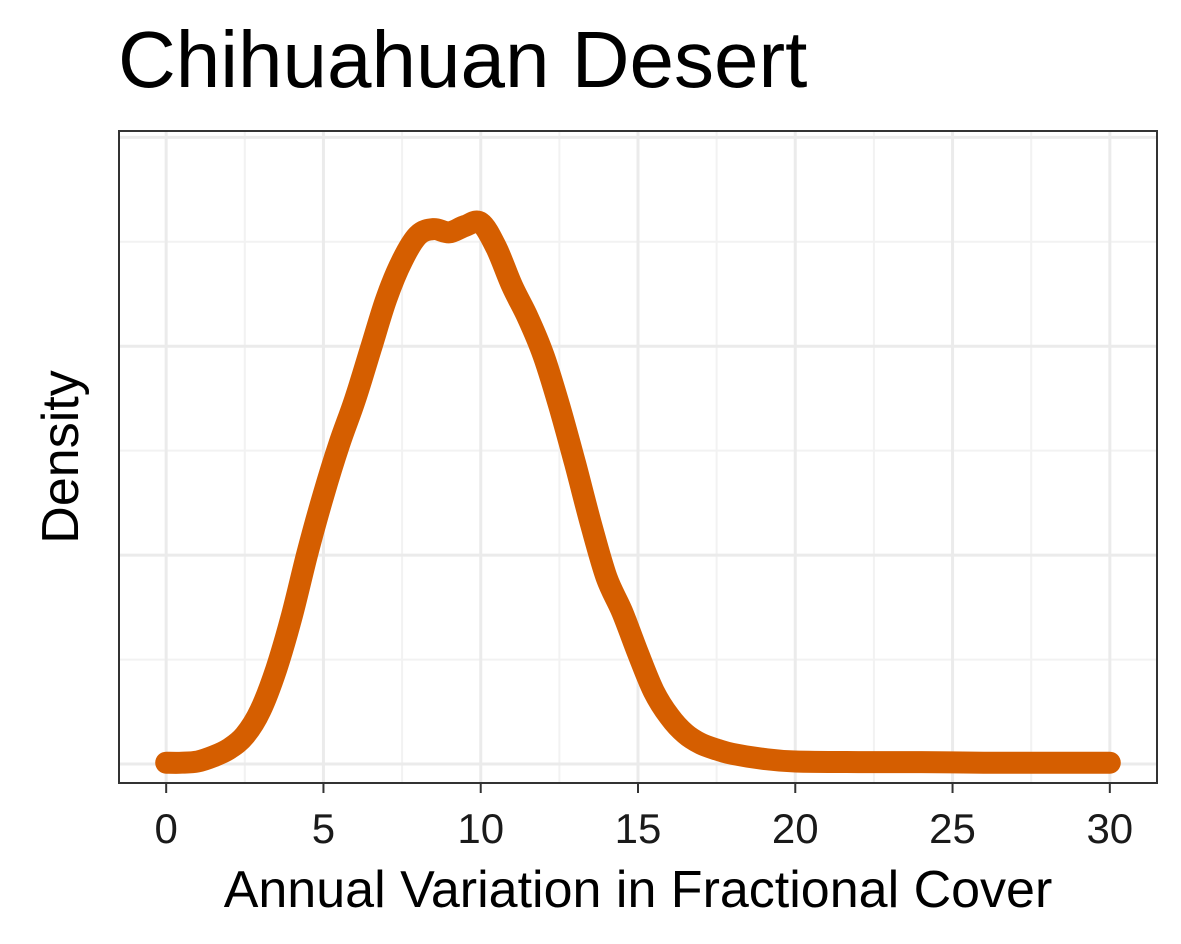 Image resolution: width=1181 pixels, height=944 pixels. I want to click on chart-title: Chihuahuan Desert, so click(462, 59).